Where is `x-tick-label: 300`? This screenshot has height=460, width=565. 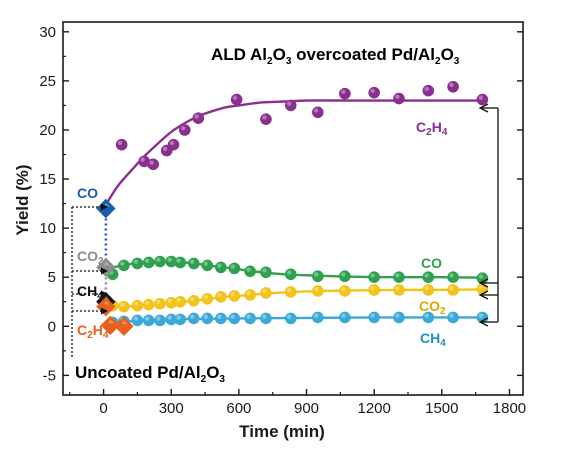 x-tick-label: 300 is located at coordinates (171, 408).